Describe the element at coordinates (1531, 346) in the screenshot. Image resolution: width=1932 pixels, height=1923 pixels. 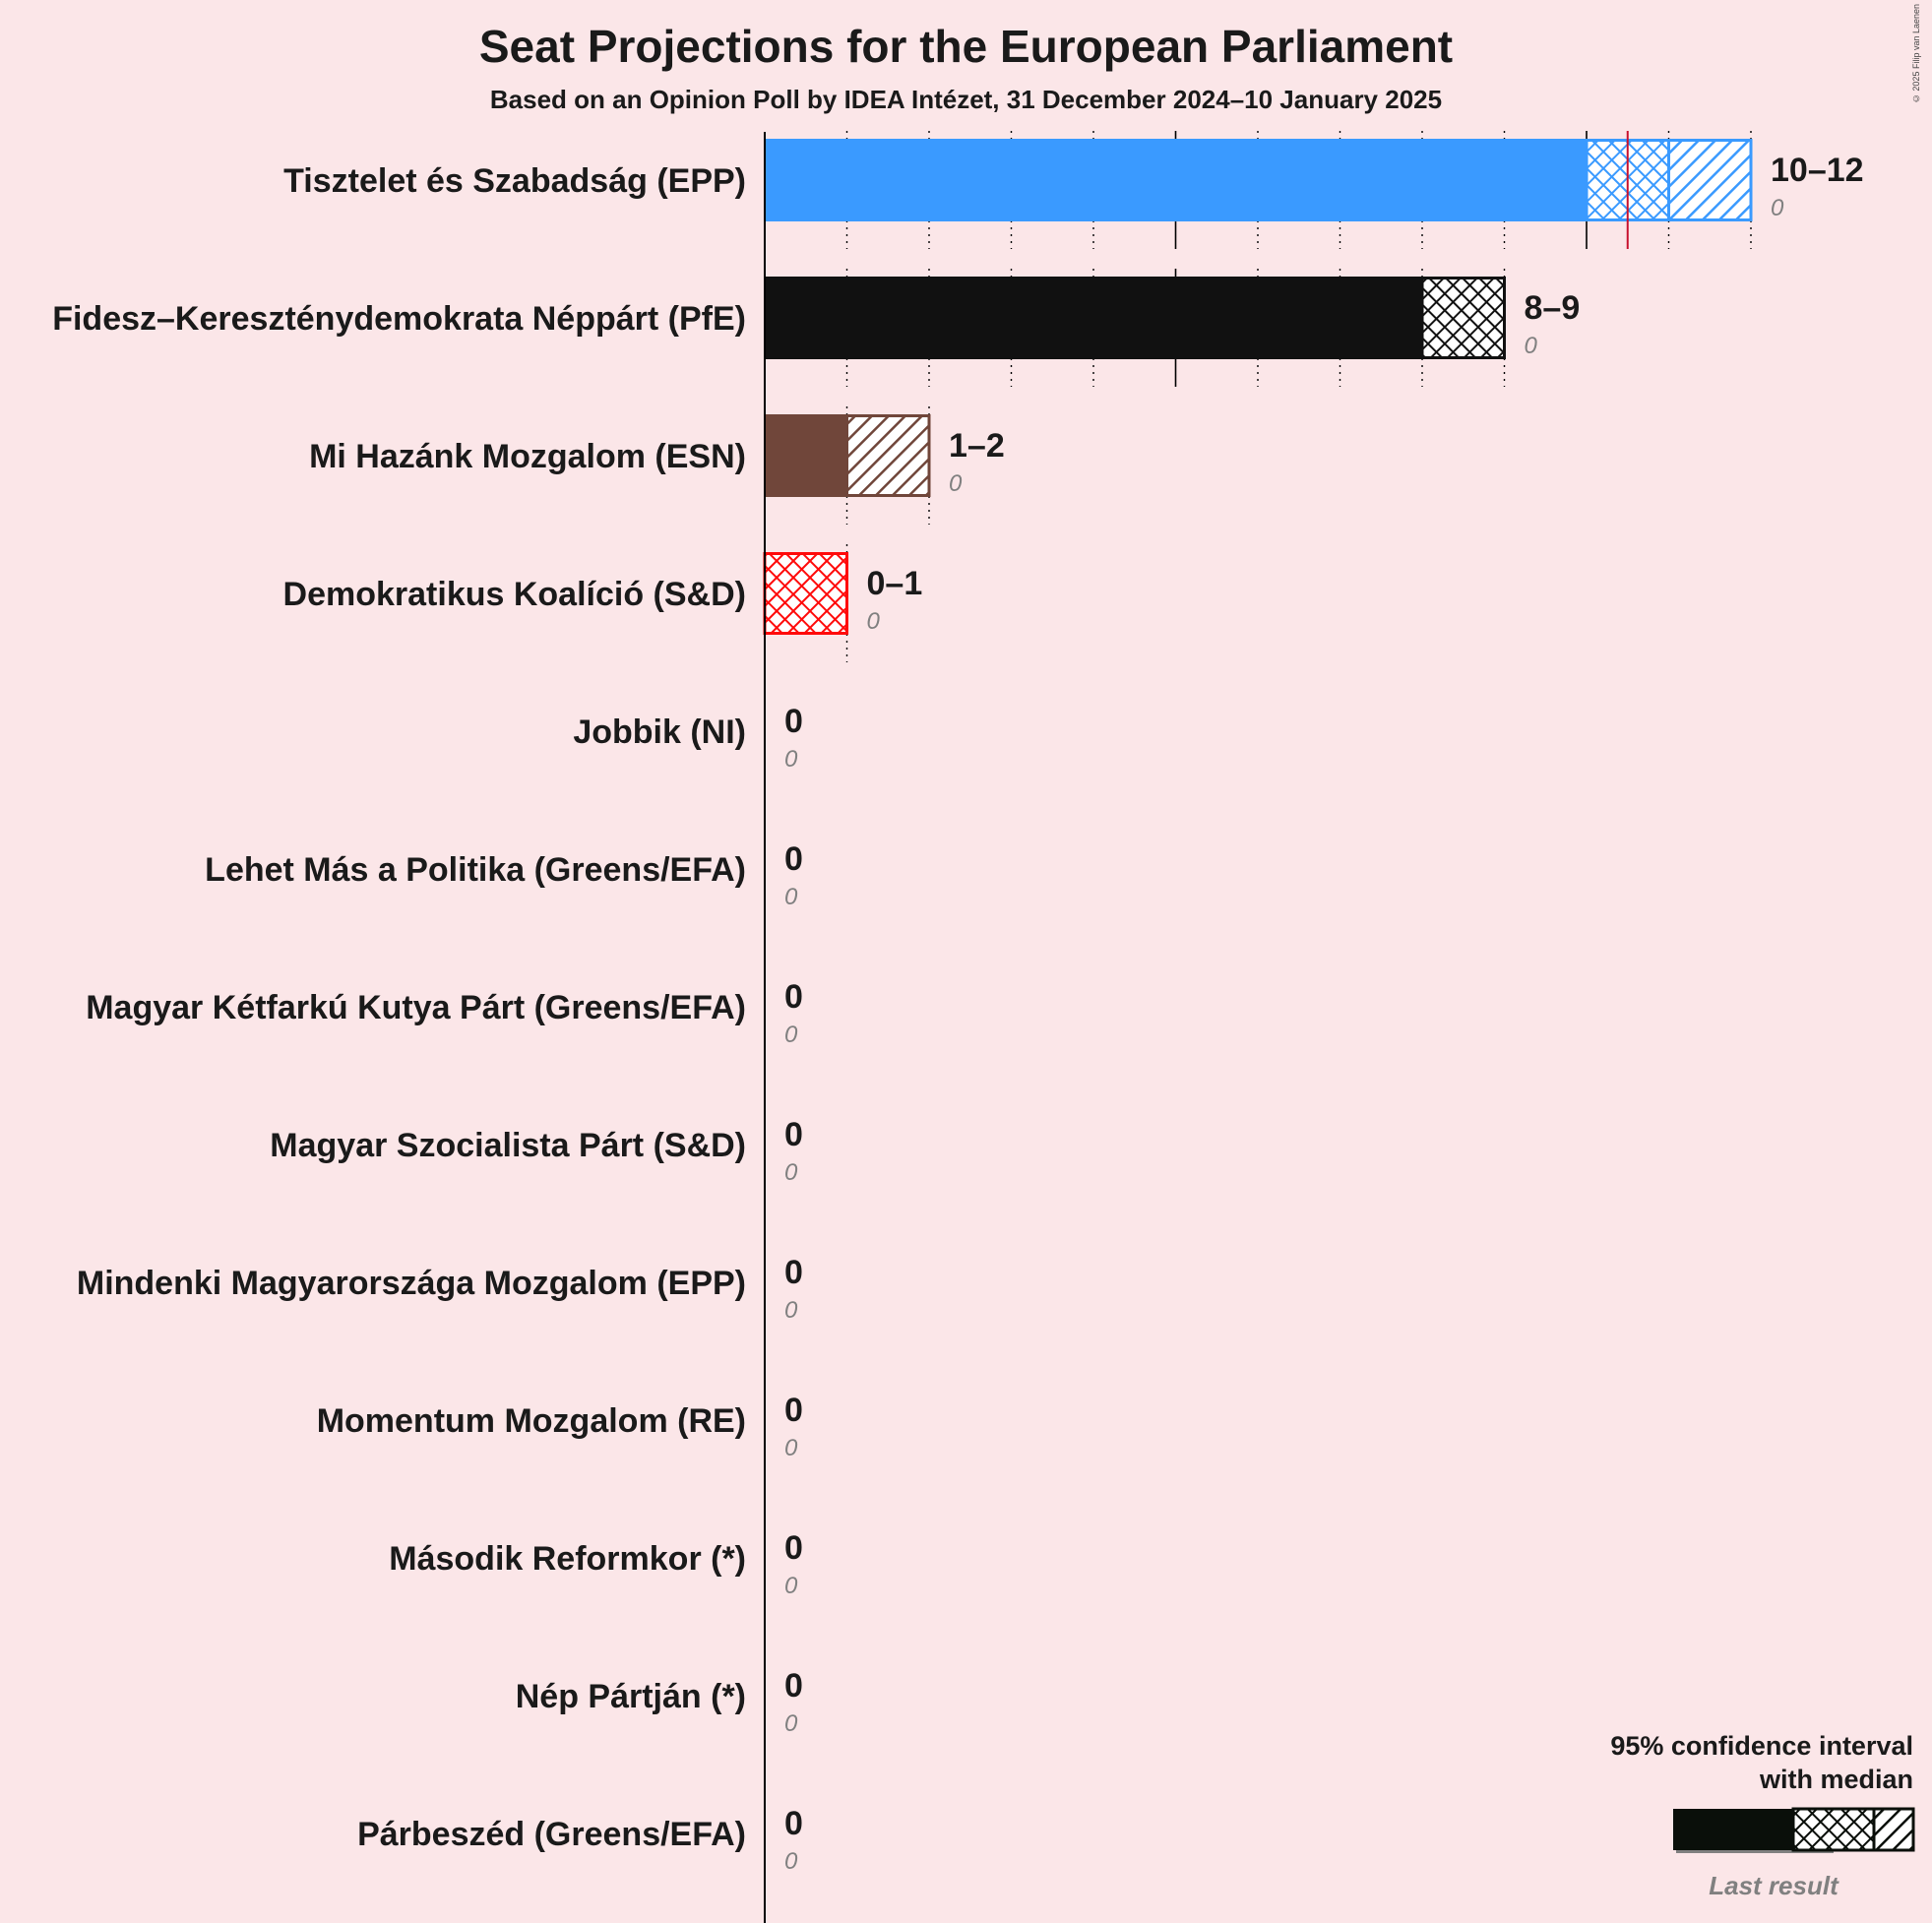
I see `last-result-label-fidesz-keresztenydemokrata-neppart-pfe: 0` at that location.